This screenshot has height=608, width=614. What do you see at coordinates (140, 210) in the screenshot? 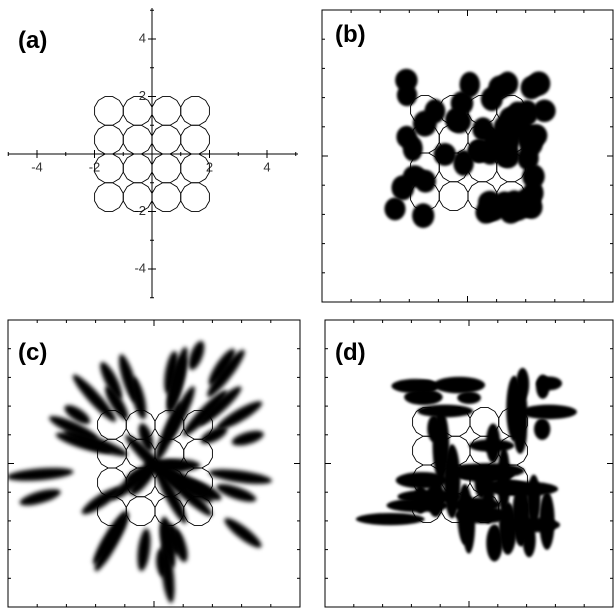
I see `y-tick-label: -2` at bounding box center [140, 210].